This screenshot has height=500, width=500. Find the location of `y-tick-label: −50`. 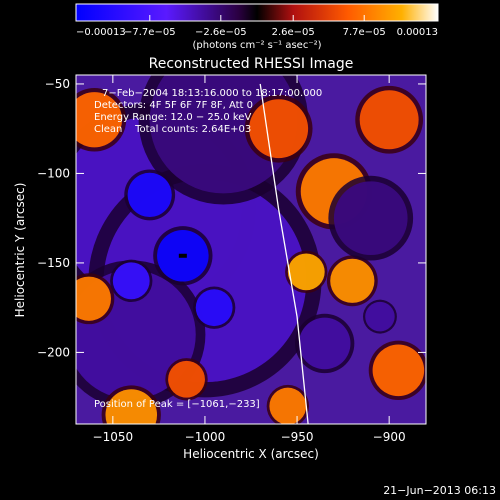

y-tick-label: −50 is located at coordinates (57, 84).